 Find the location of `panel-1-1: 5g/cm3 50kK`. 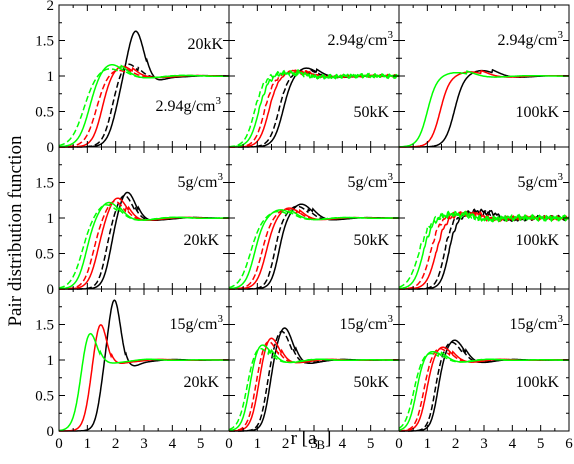

panel-1-1: 5g/cm3 50kK is located at coordinates (314, 218).